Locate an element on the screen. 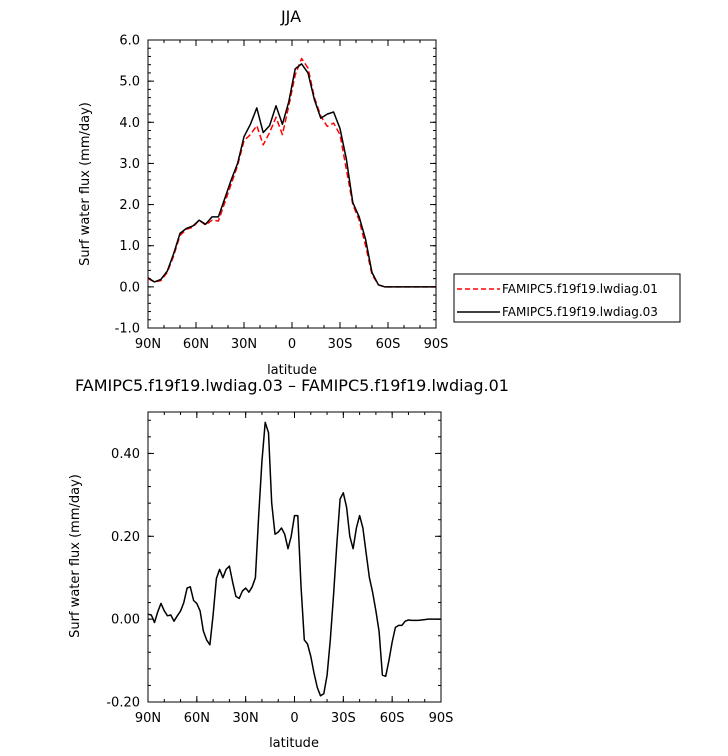  y-tick-label: 4.0 is located at coordinates (129, 123).